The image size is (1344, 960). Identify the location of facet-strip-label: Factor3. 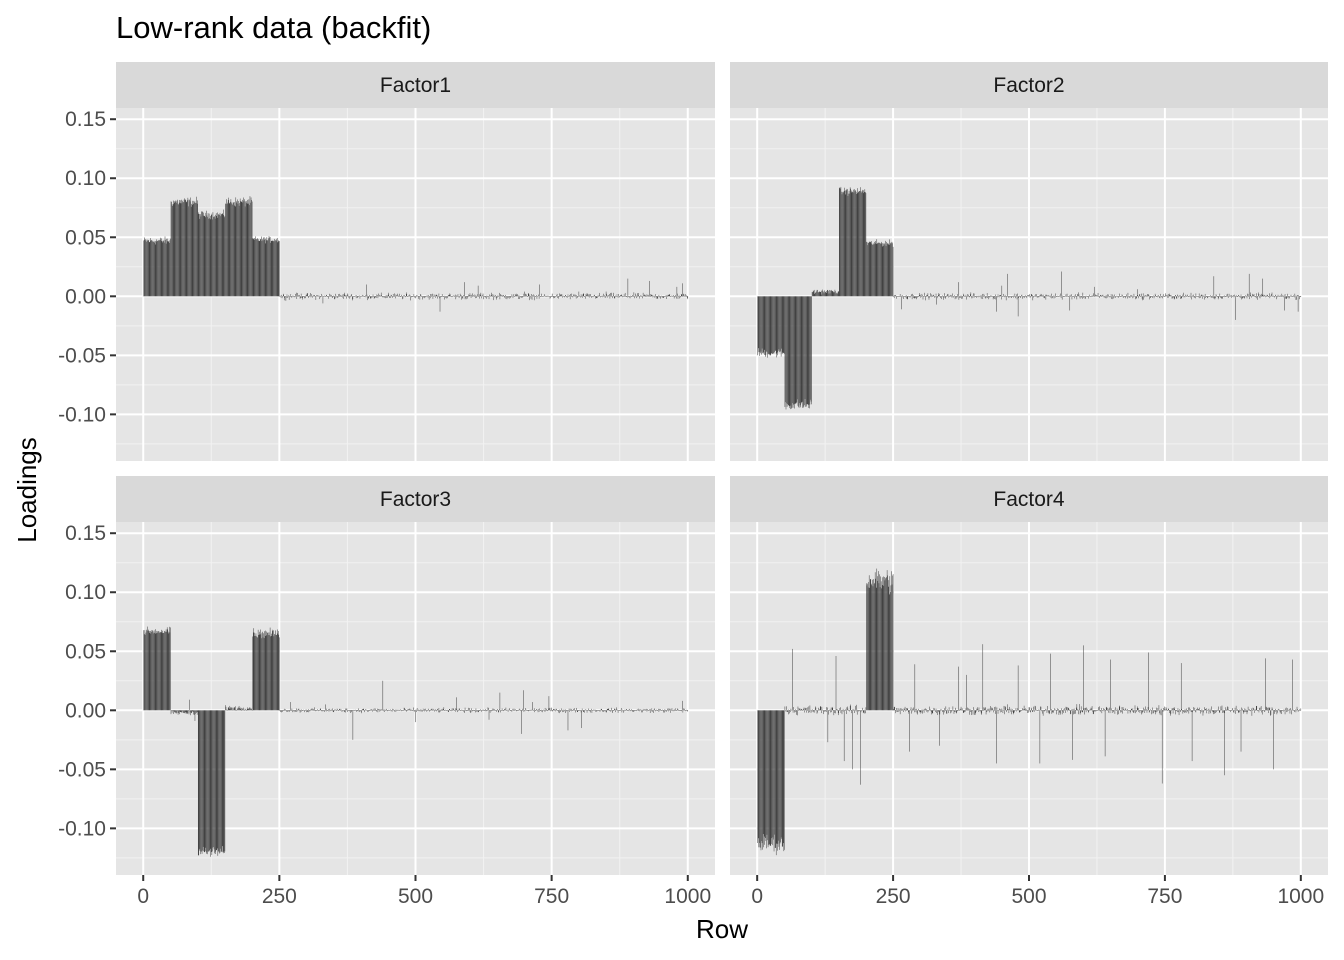
(415, 499).